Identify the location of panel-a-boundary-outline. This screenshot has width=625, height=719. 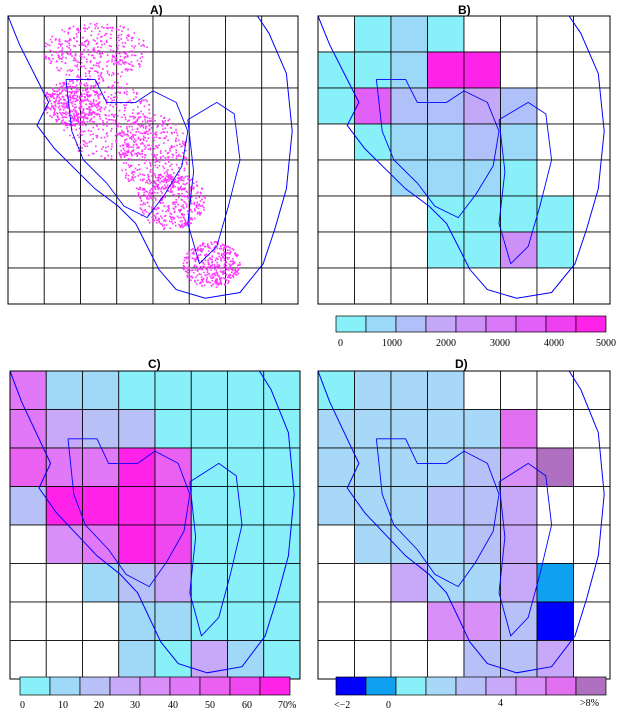
(127, 148).